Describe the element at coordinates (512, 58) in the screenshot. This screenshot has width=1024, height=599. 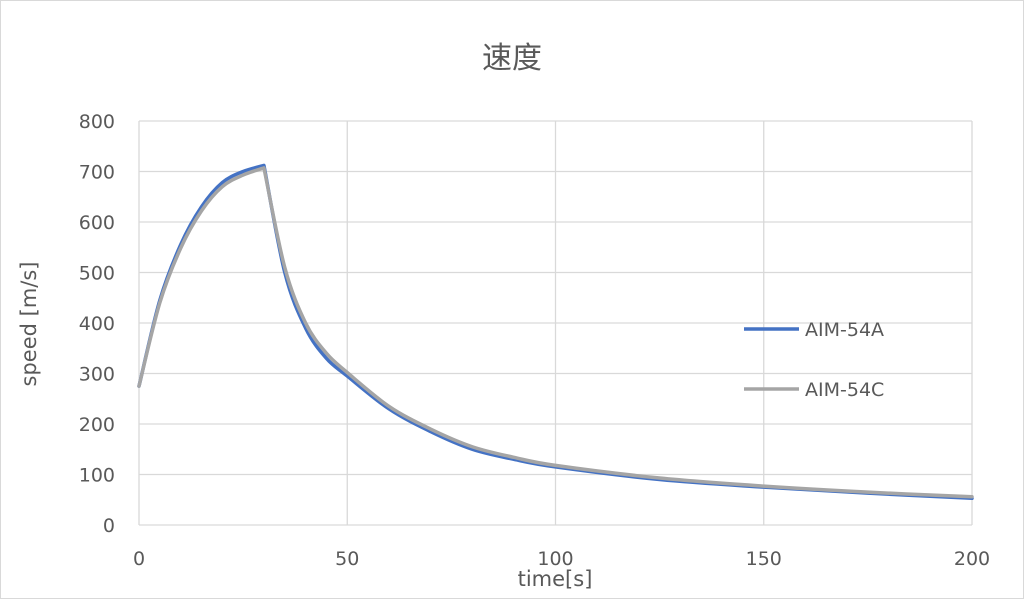
I see `chart-title: 速度` at that location.